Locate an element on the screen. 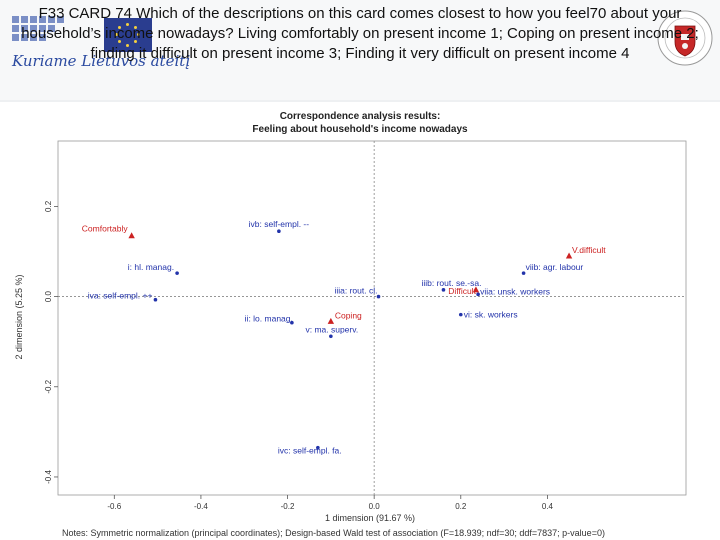  point-label: iiia: rout. cl. is located at coordinates (355, 291).